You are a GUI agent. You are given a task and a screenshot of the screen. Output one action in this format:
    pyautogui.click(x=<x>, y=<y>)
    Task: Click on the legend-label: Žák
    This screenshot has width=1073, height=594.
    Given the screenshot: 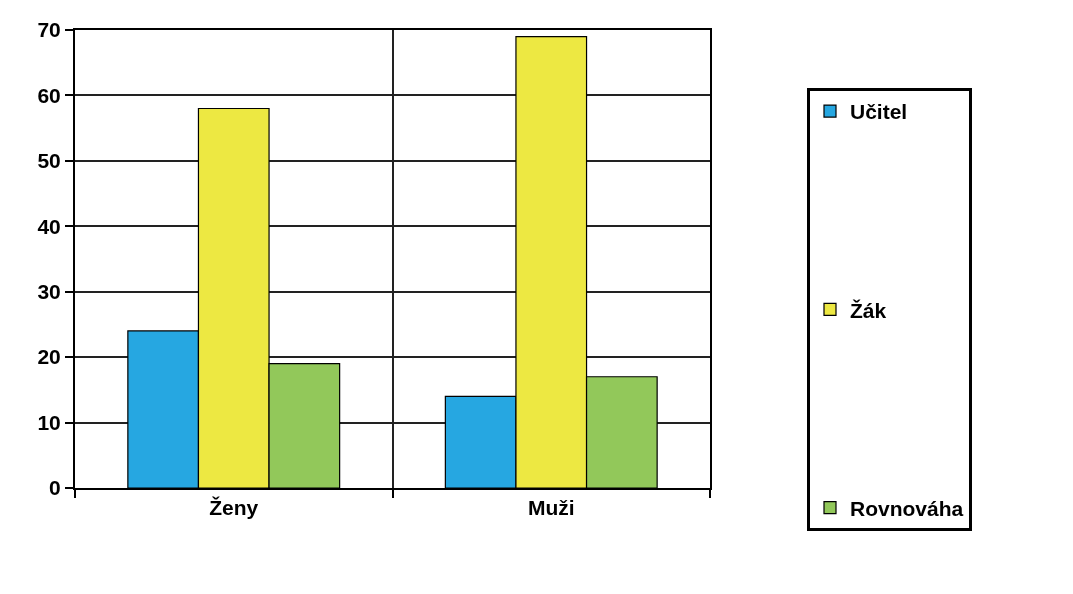 What is the action you would take?
    pyautogui.click(x=868, y=310)
    